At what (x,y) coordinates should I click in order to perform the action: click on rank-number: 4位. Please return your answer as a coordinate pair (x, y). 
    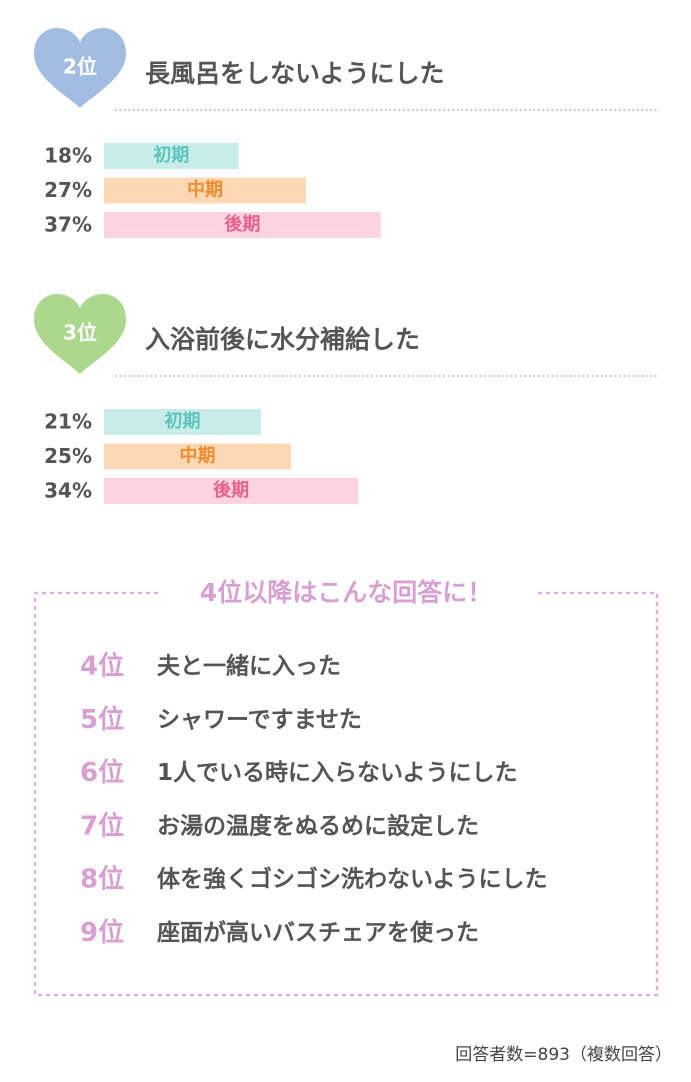
    Looking at the image, I should click on (102, 666).